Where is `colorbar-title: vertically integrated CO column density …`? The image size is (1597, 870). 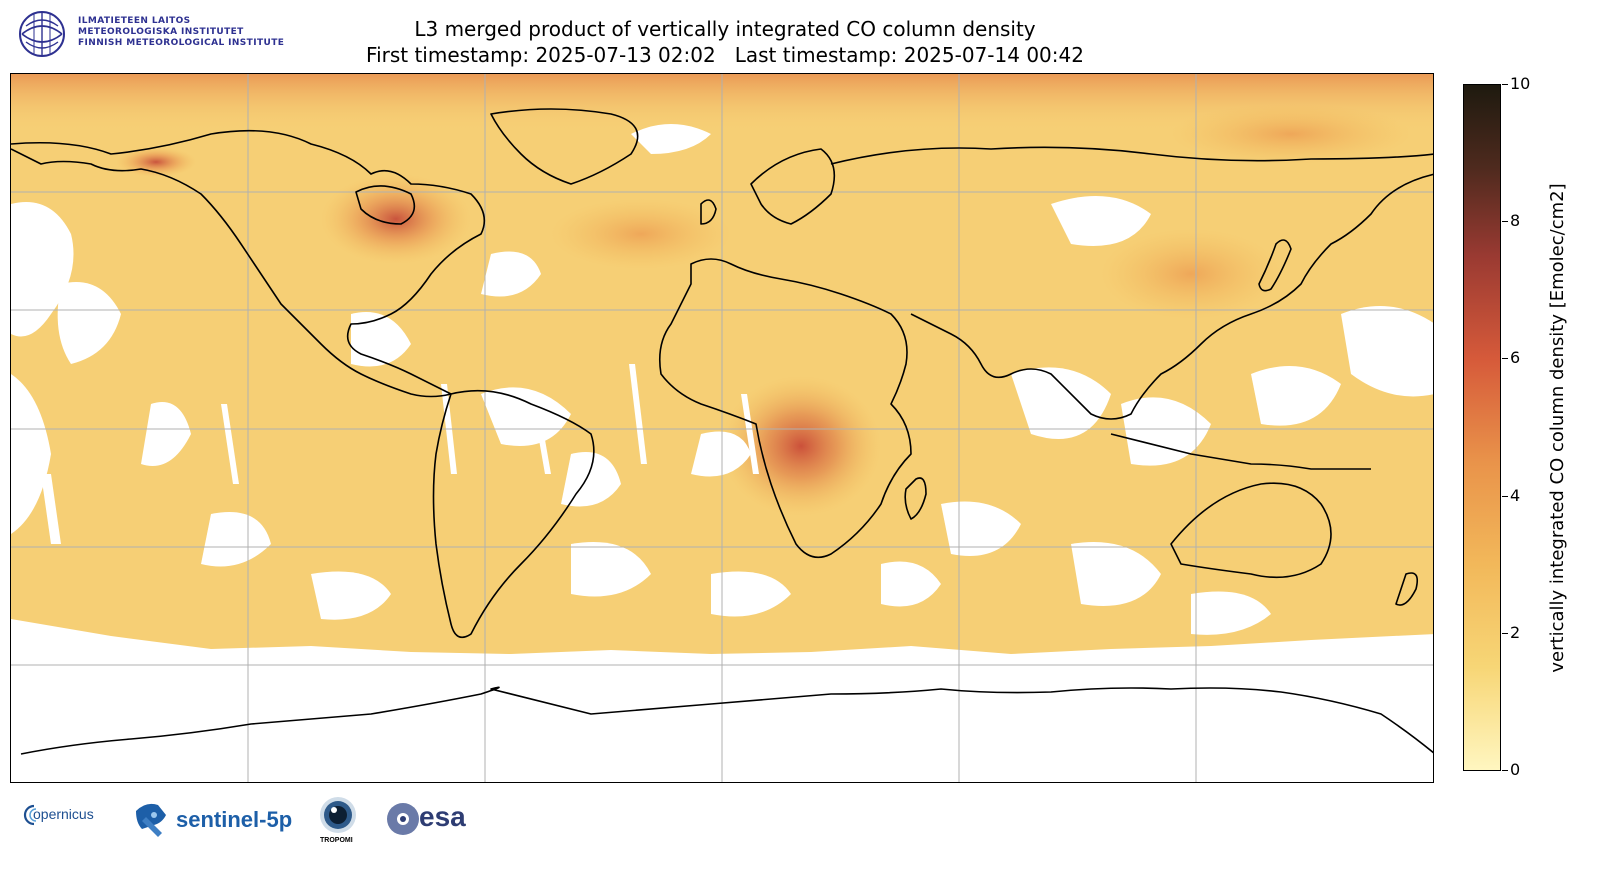 colorbar-title: vertically integrated CO column density … is located at coordinates (1557, 428).